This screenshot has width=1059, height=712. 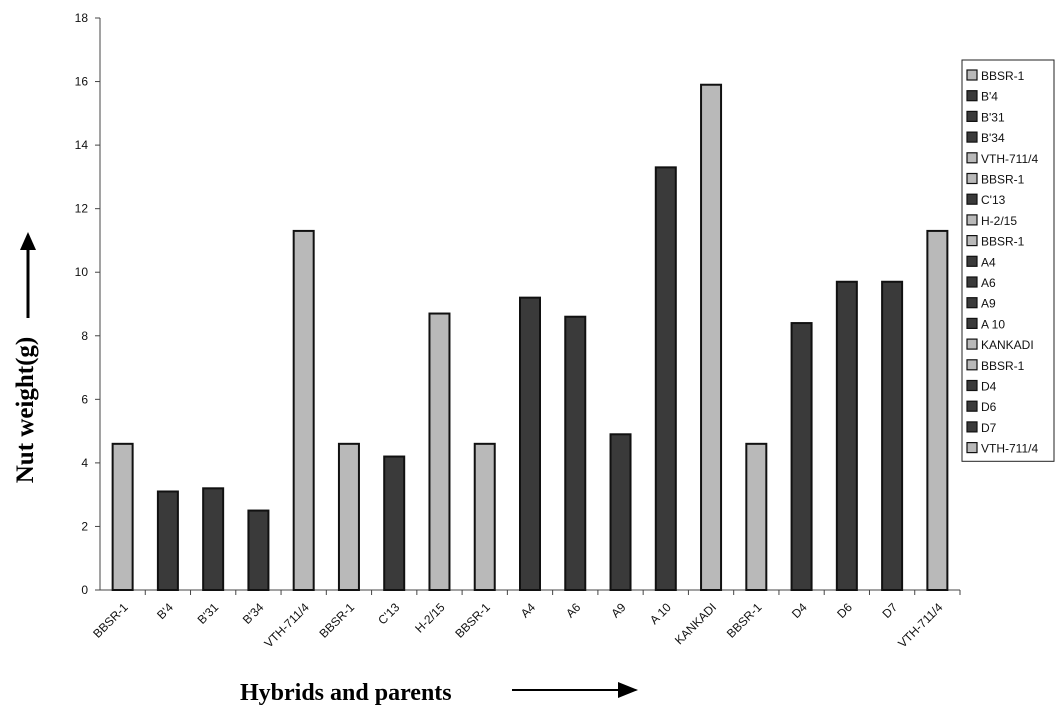 What do you see at coordinates (208, 613) in the screenshot?
I see `x-tick-label: B'31` at bounding box center [208, 613].